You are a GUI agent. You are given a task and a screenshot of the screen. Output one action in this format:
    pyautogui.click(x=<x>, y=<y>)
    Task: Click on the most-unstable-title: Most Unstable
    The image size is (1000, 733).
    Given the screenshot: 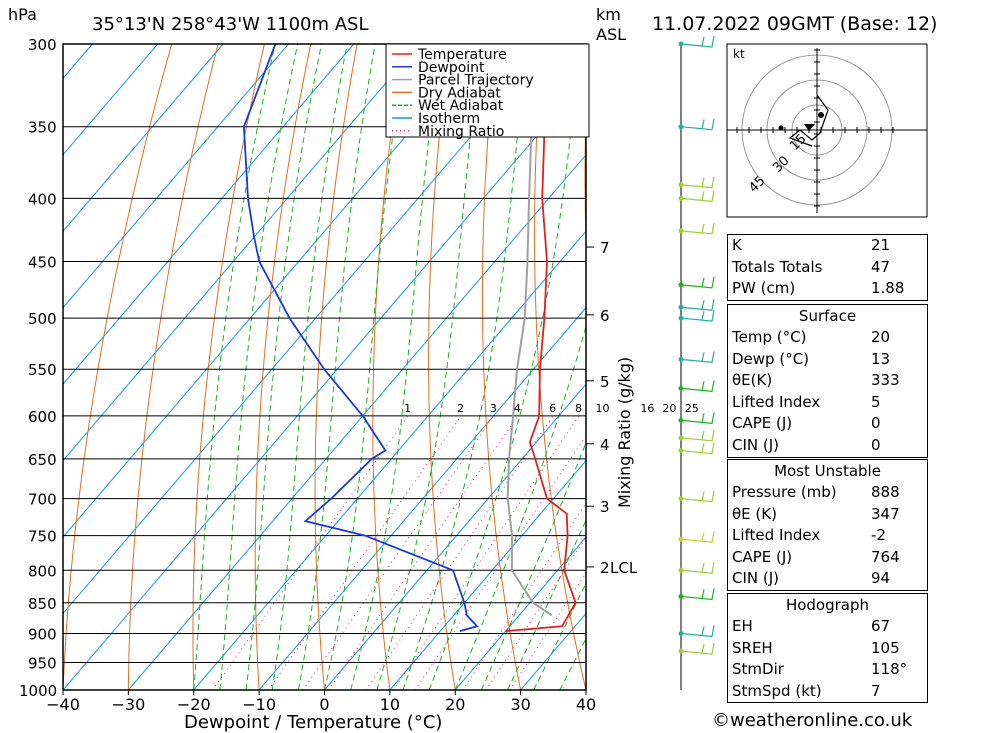 What is the action you would take?
    pyautogui.click(x=827, y=471)
    